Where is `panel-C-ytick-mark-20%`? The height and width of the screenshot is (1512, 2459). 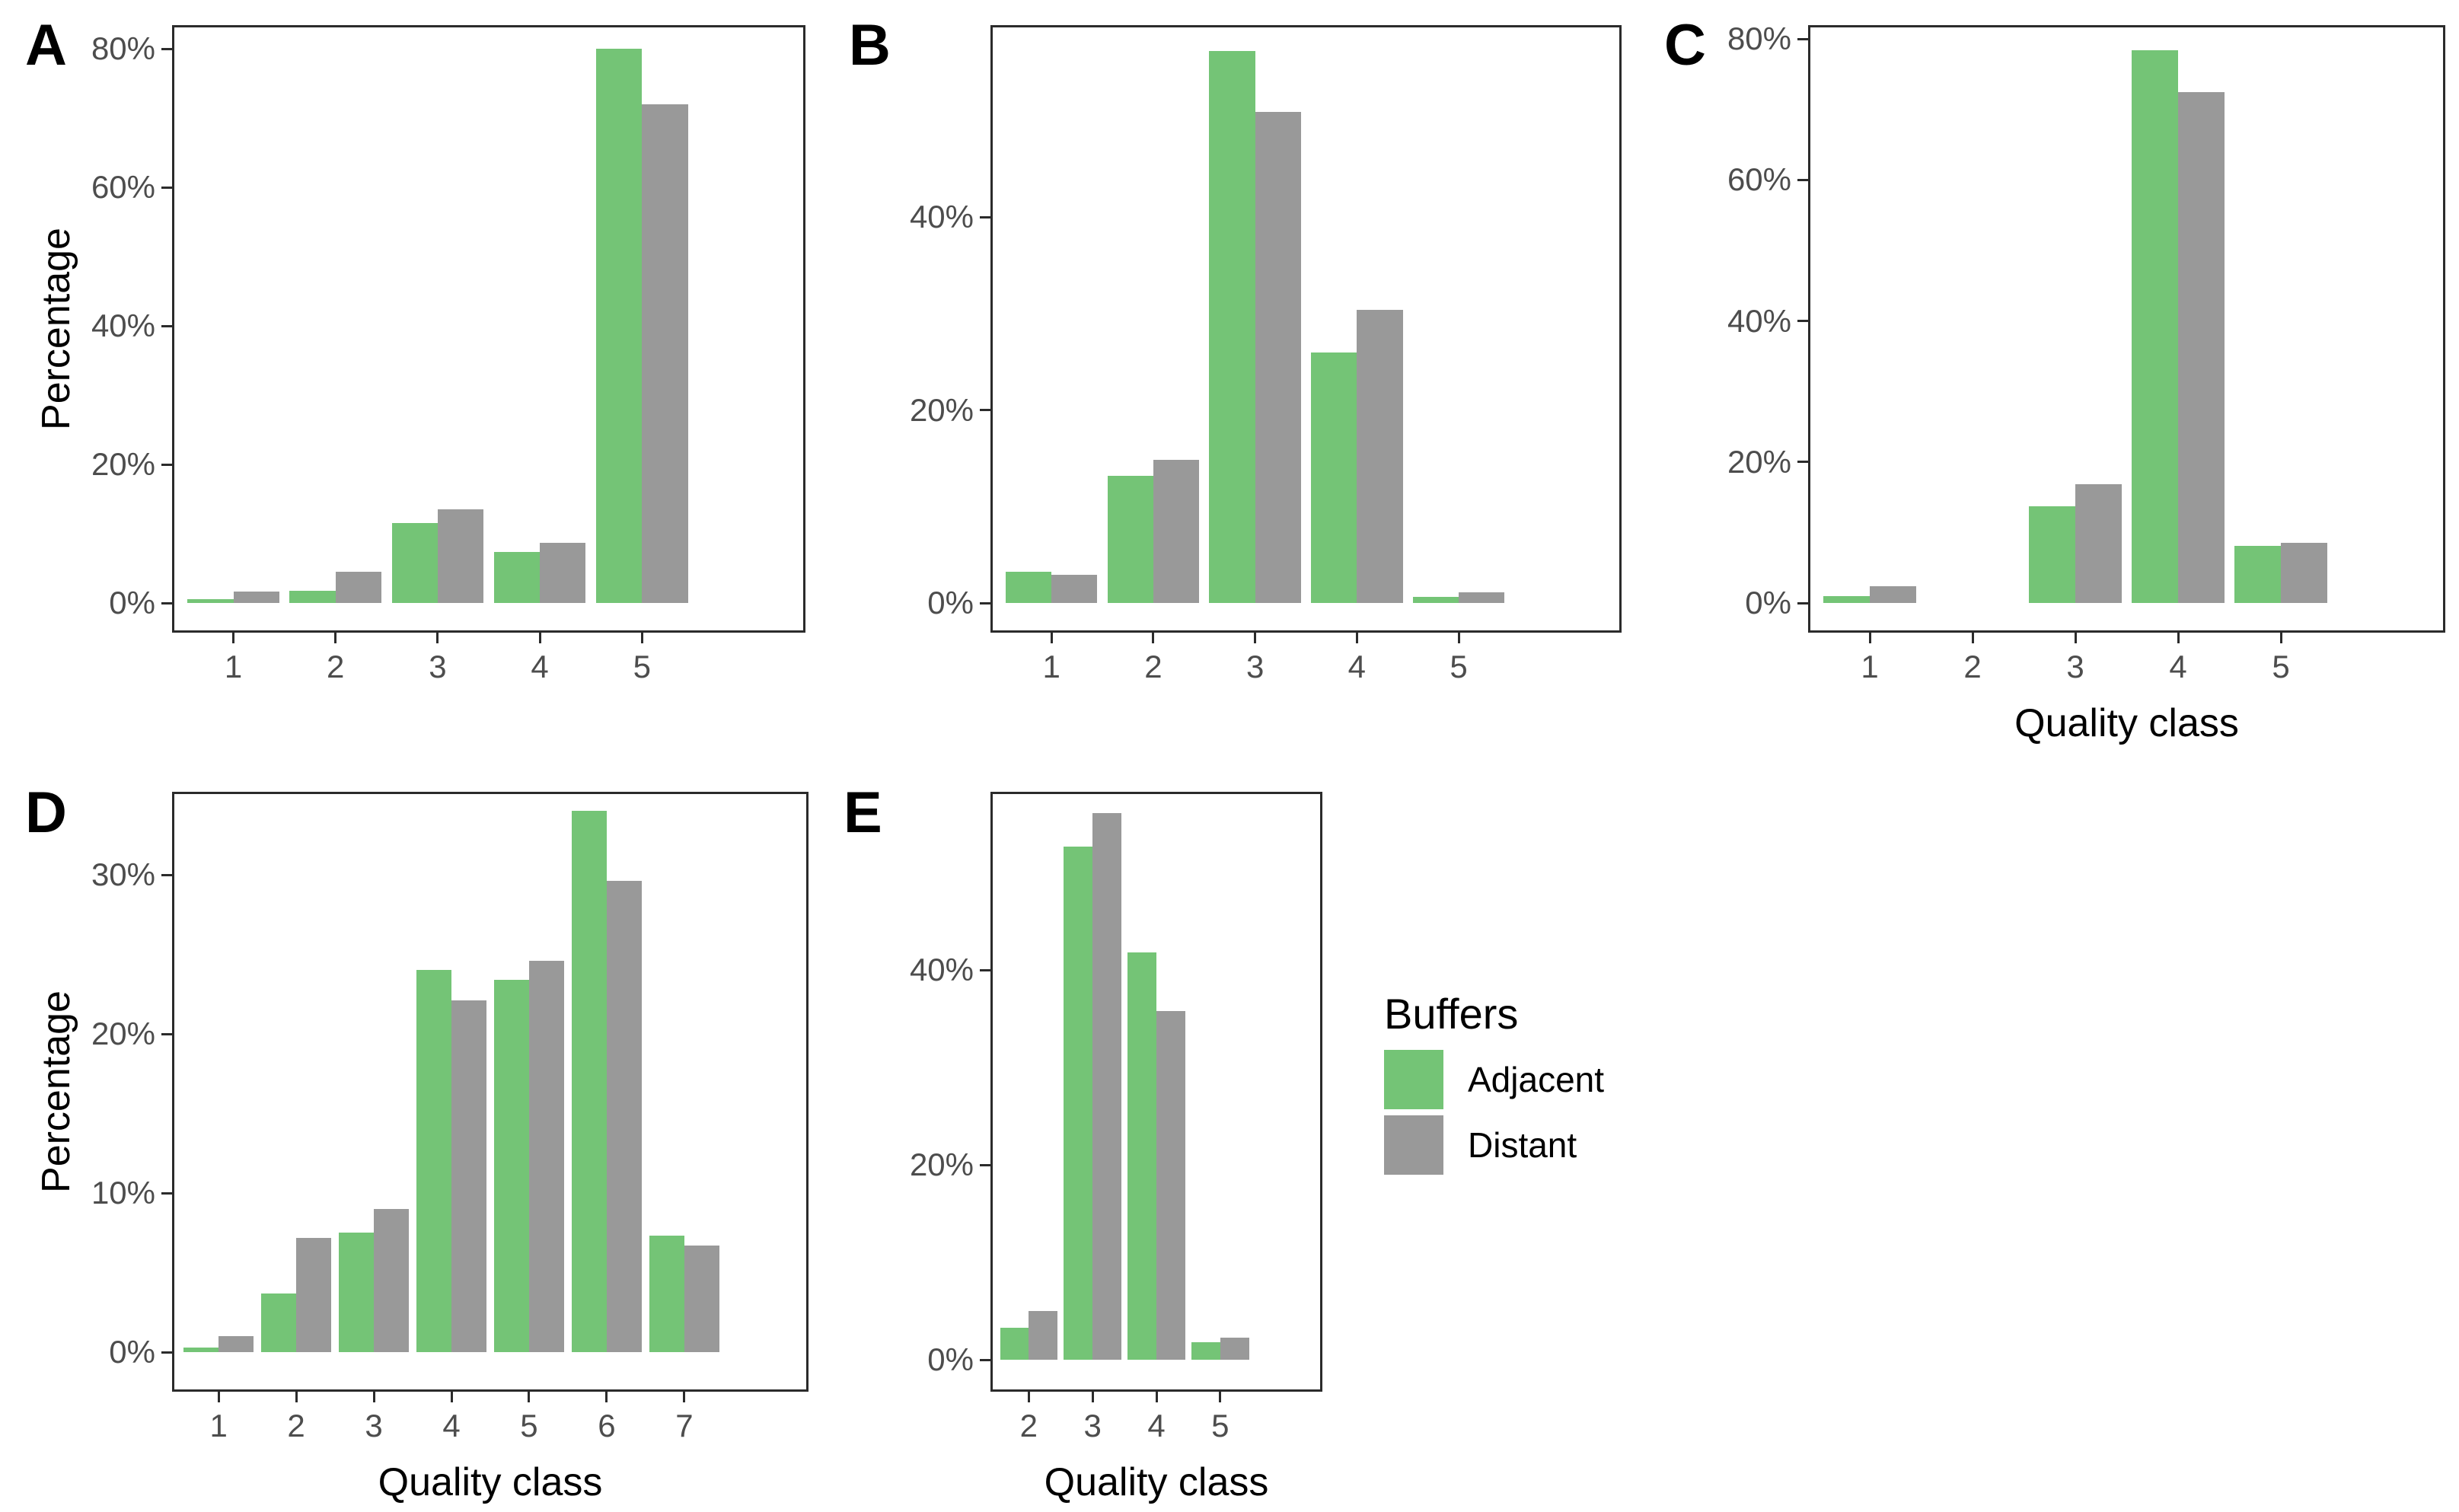
panel-C-ytick-mark-20% is located at coordinates (1802, 462).